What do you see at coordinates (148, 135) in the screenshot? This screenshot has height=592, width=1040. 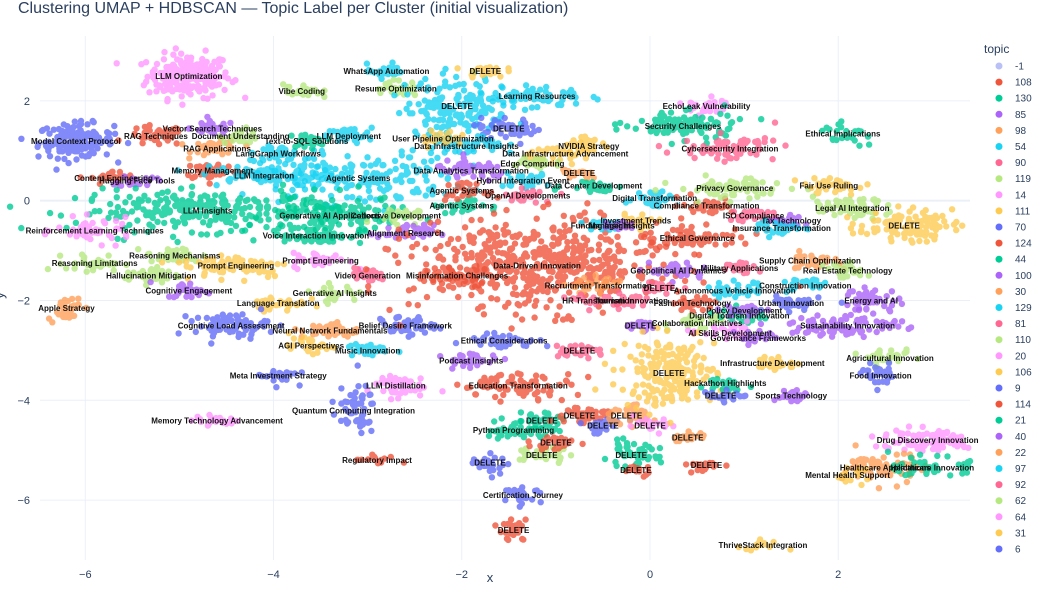 I see `cluster-points` at bounding box center [148, 135].